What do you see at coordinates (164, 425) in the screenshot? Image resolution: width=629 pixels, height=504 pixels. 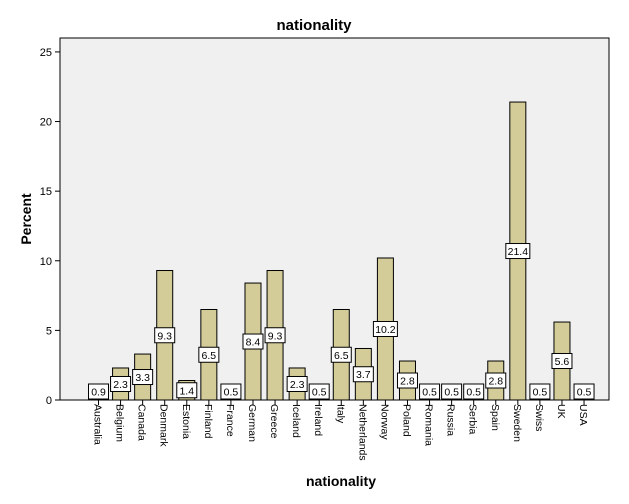 I see `x-tick-label: Denmark` at bounding box center [164, 425].